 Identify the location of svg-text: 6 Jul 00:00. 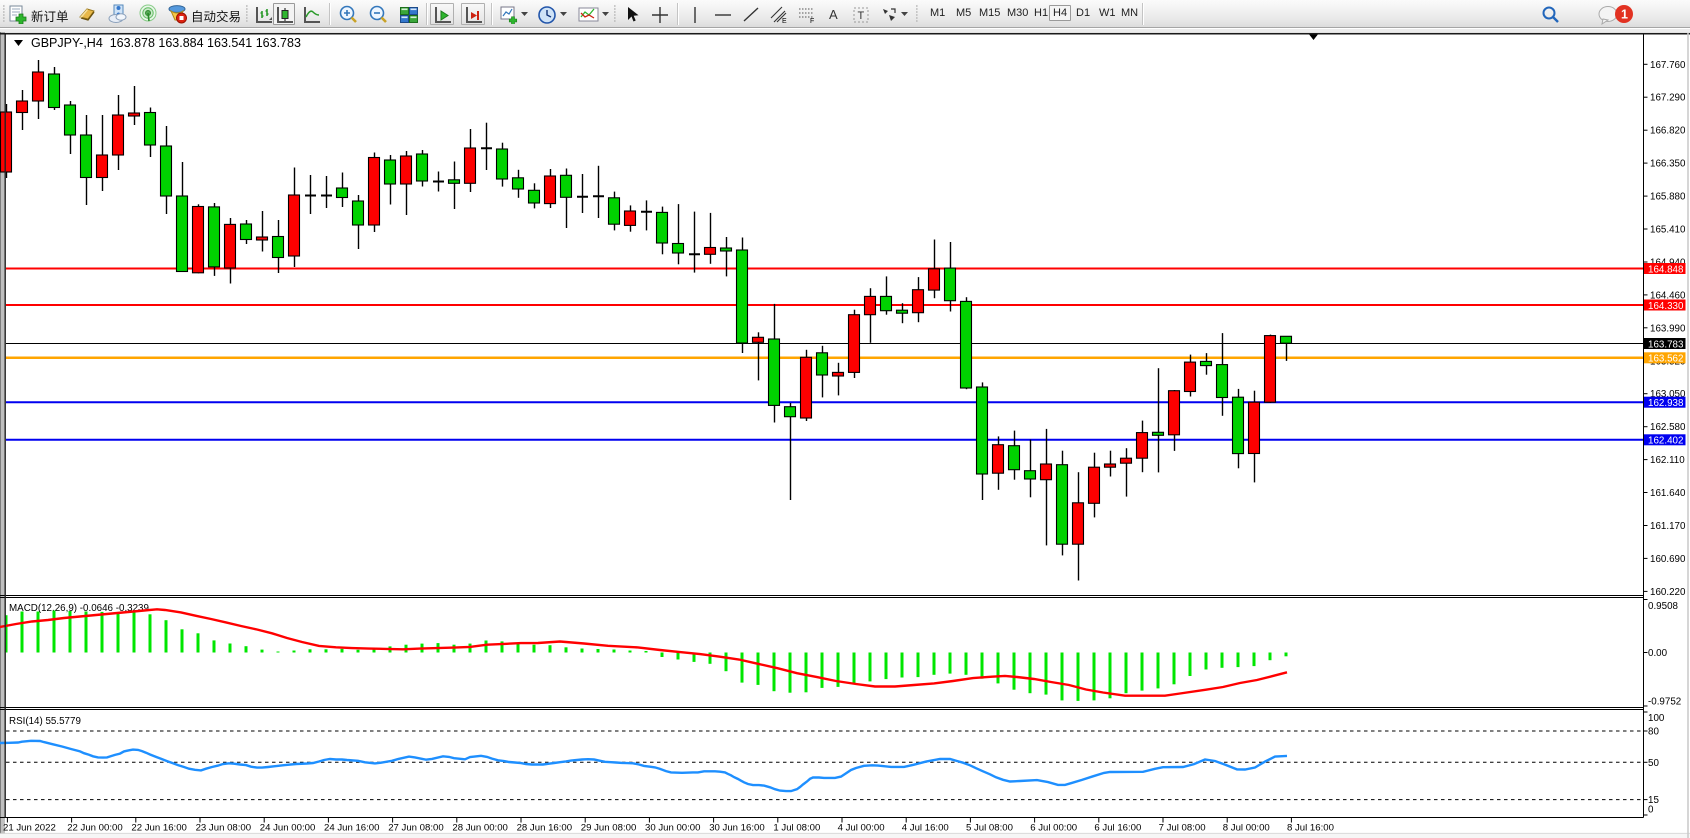
(1053, 828).